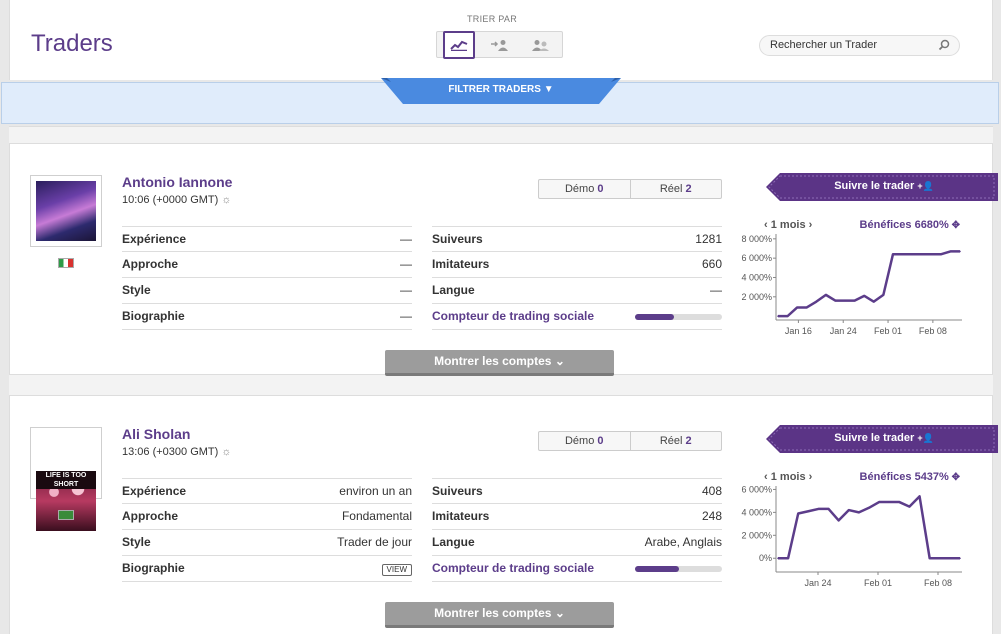  I want to click on avatar: LIFE IS TOO SHORT, so click(66, 479).